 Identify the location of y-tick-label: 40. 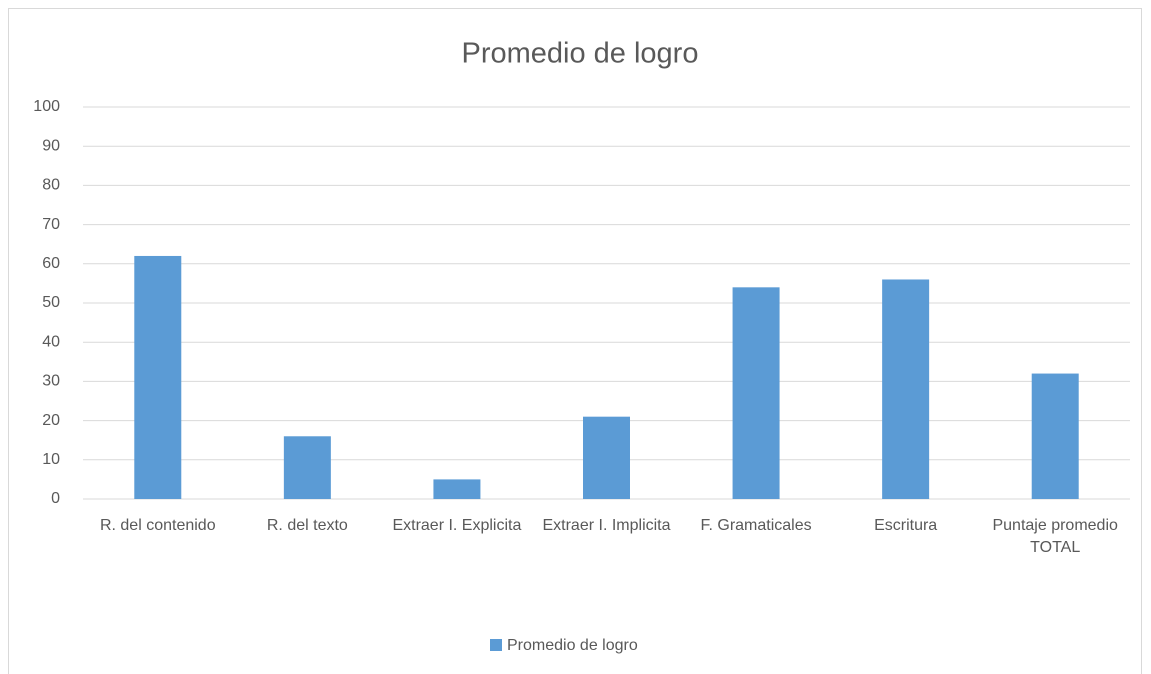
(51, 341).